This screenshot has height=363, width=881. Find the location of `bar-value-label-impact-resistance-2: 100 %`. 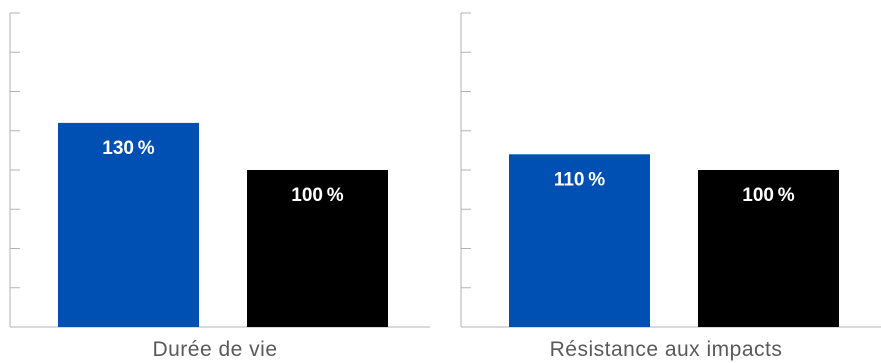

bar-value-label-impact-resistance-2: 100 % is located at coordinates (768, 195).